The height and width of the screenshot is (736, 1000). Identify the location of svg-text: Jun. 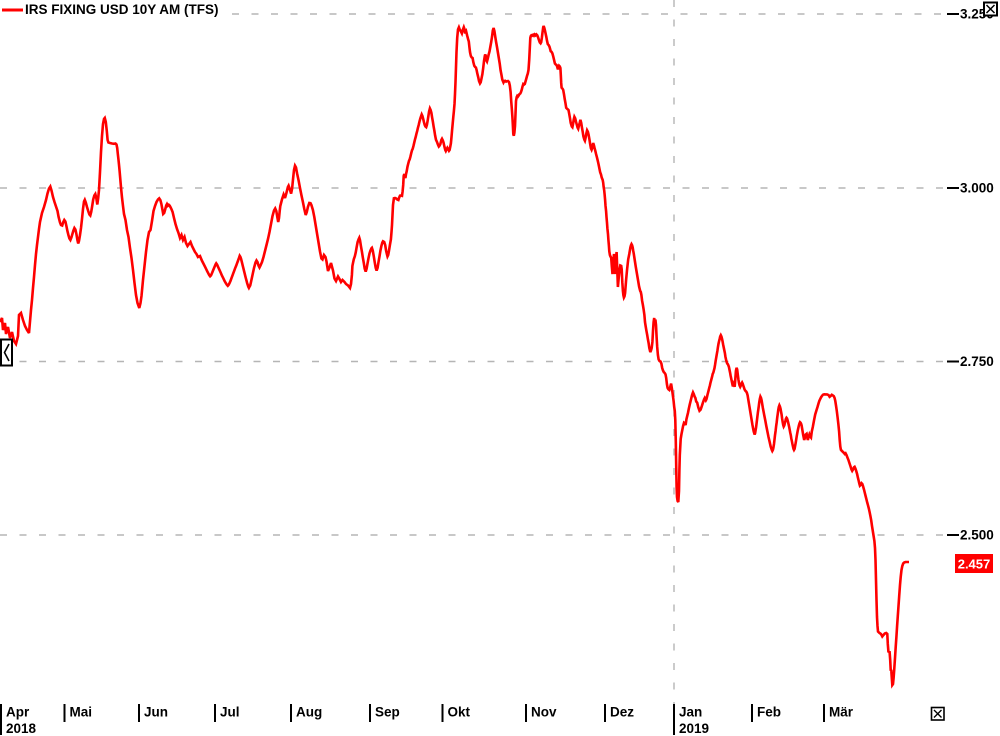
(156, 712).